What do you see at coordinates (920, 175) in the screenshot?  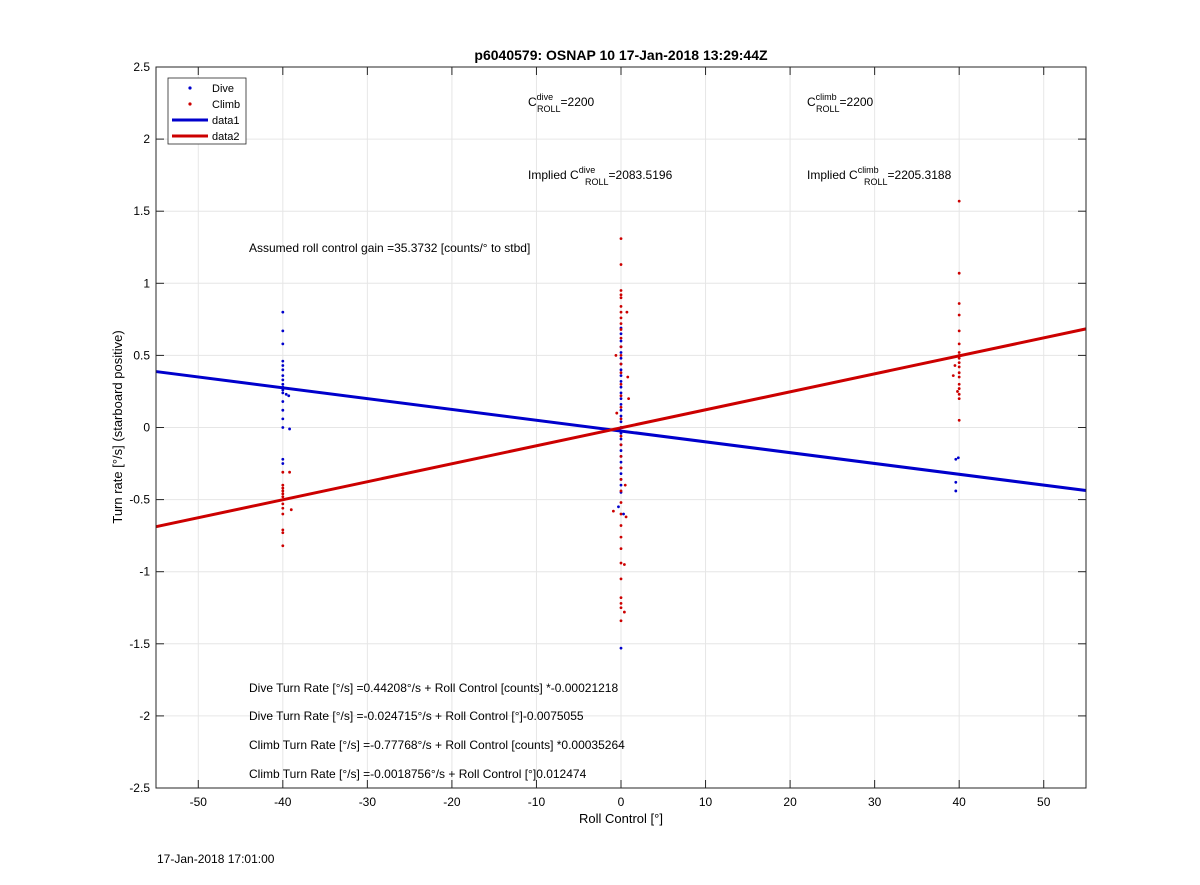 I see `implied-climb-value: =2205.3188` at bounding box center [920, 175].